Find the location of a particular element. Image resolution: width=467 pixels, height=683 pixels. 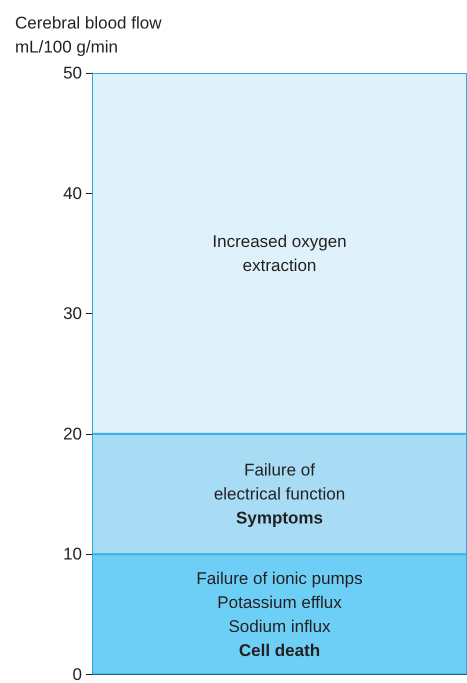

y-tick-label: 10 is located at coordinates (72, 554).